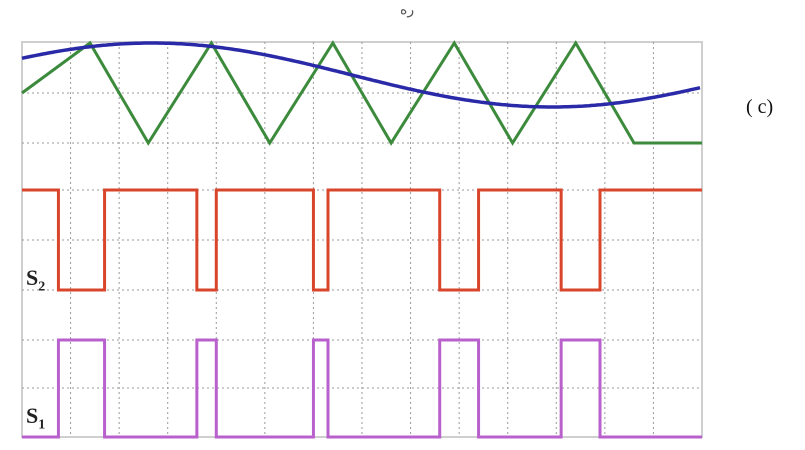 The width and height of the screenshot is (805, 450). Describe the element at coordinates (32, 277) in the screenshot. I see `s2-label-main: S` at that location.